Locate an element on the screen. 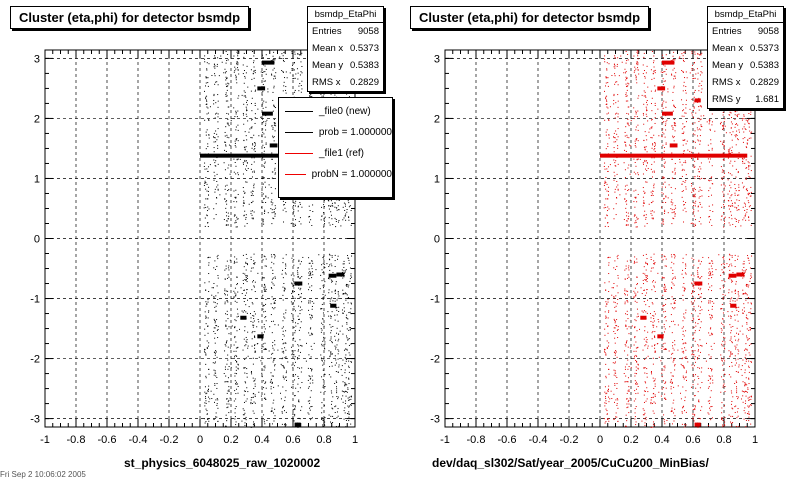  x-tick-label: 1 is located at coordinates (355, 440).